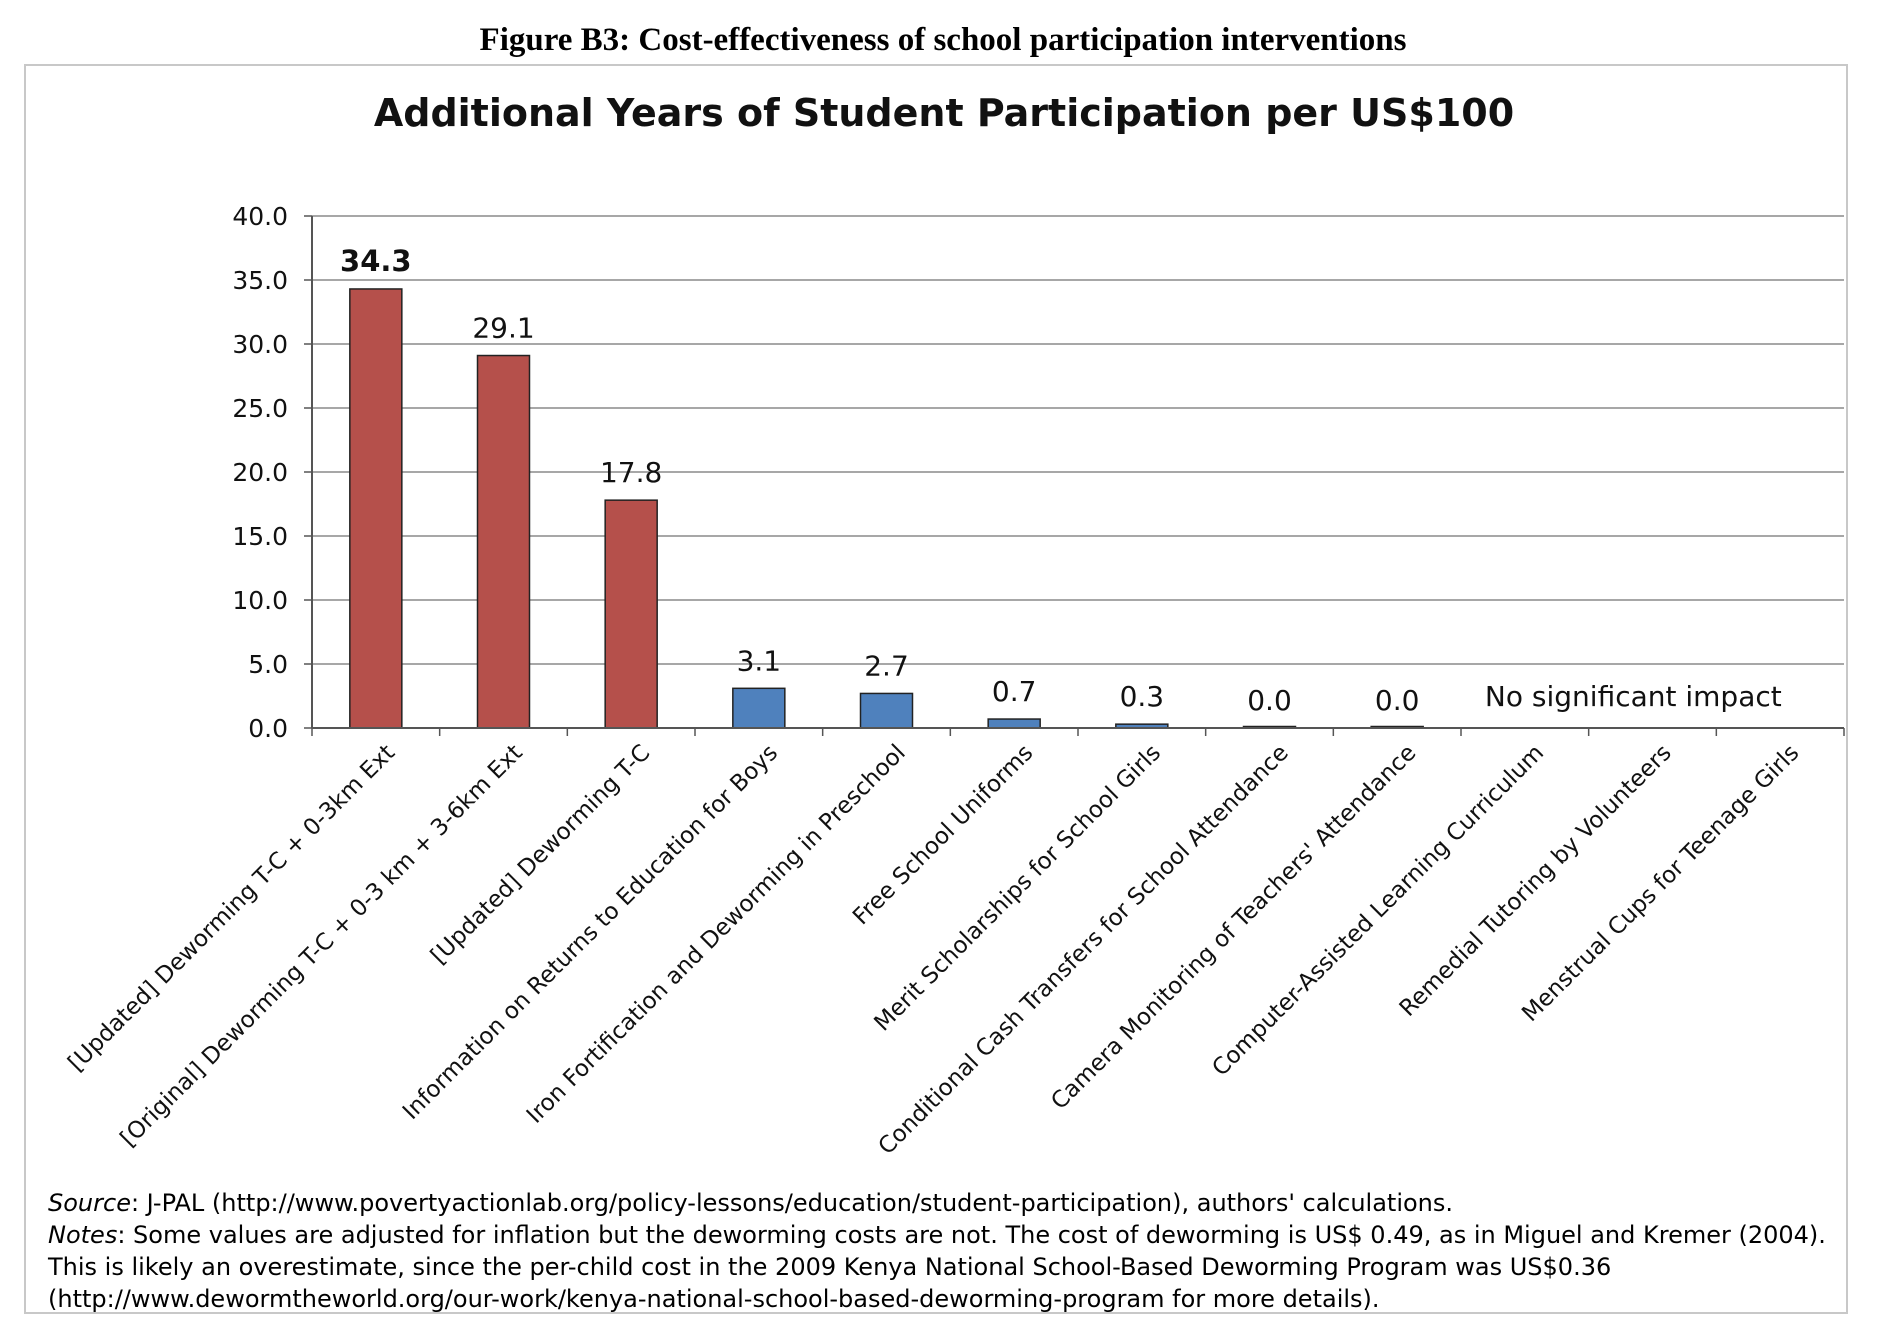 The image size is (1886, 1332). I want to click on bar-value-label: 34.3, so click(376, 261).